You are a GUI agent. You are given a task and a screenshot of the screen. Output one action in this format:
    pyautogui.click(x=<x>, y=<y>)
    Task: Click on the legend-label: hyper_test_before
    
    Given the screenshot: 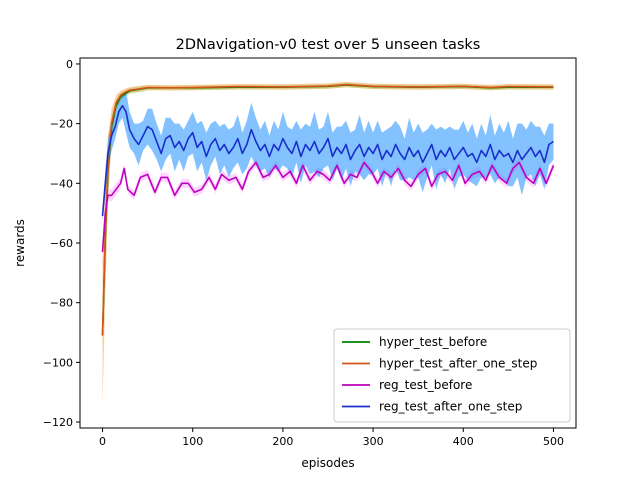 What is the action you would take?
    pyautogui.click(x=433, y=342)
    